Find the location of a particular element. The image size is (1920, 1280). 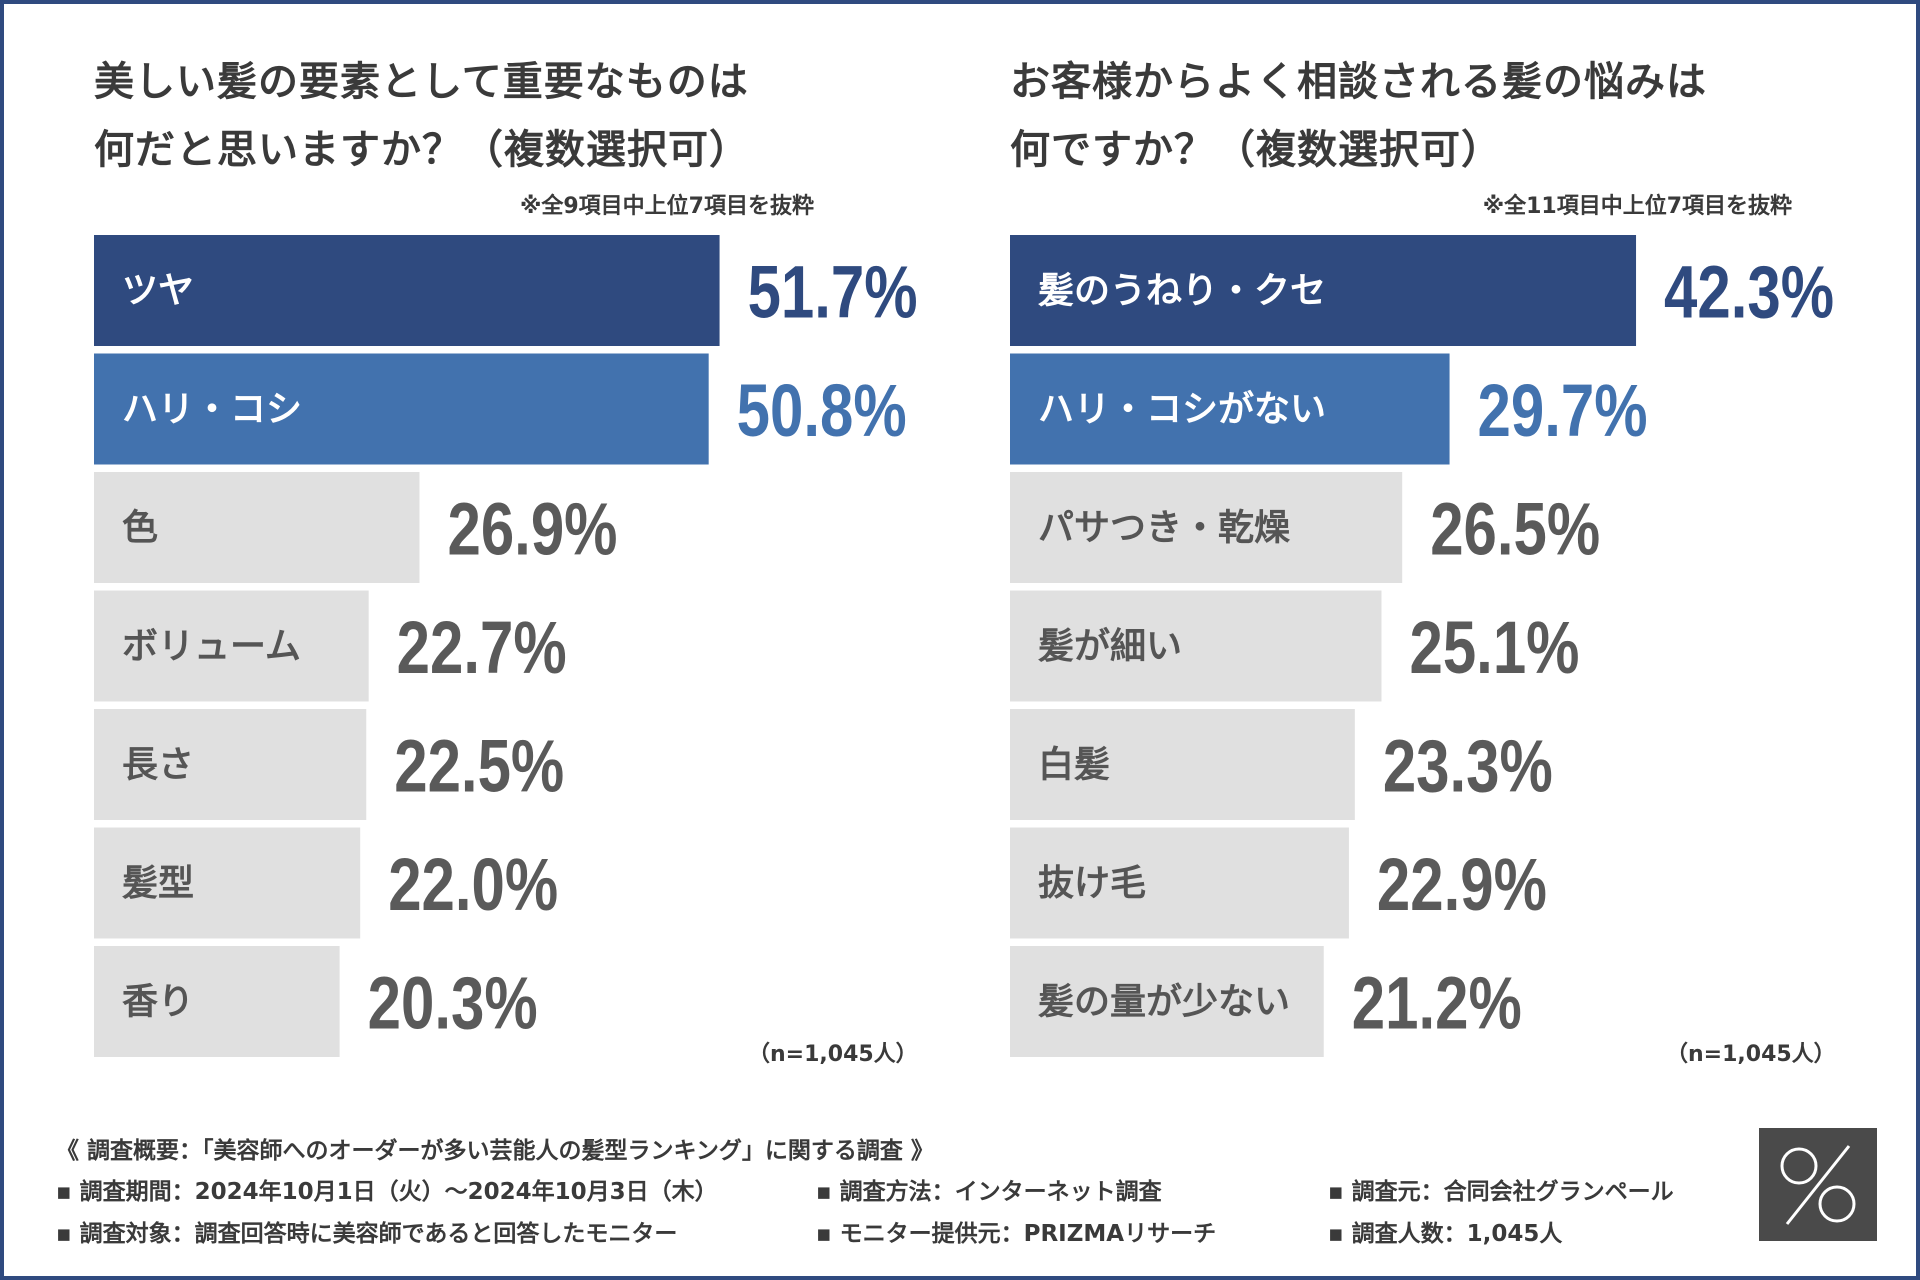

right-category-label-5: 白髪 is located at coordinates (1074, 765).